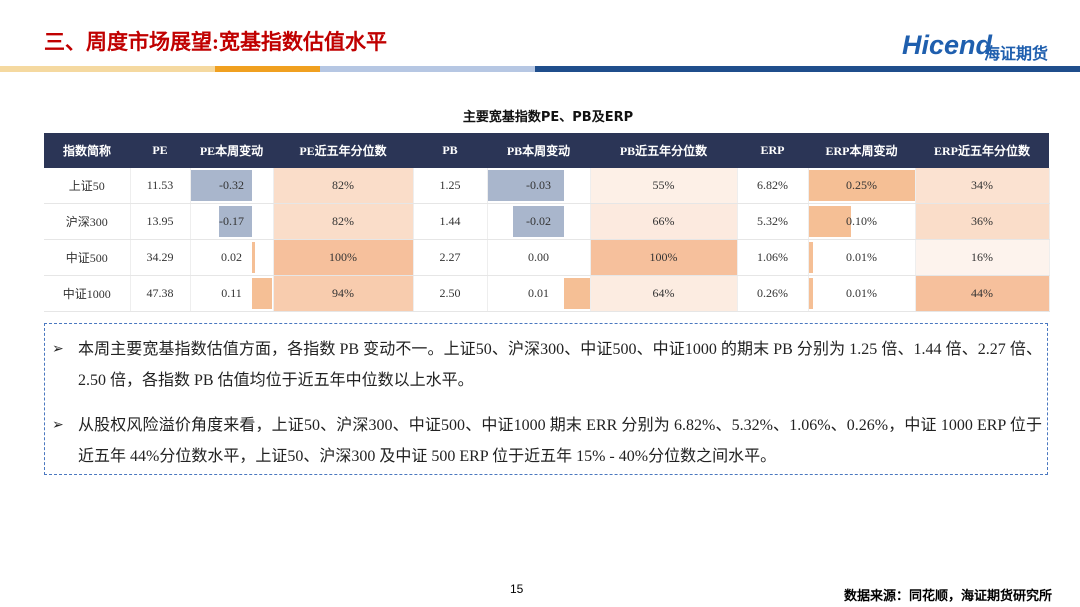  What do you see at coordinates (539, 257) in the screenshot?
I see `cell: 0.00` at bounding box center [539, 257].